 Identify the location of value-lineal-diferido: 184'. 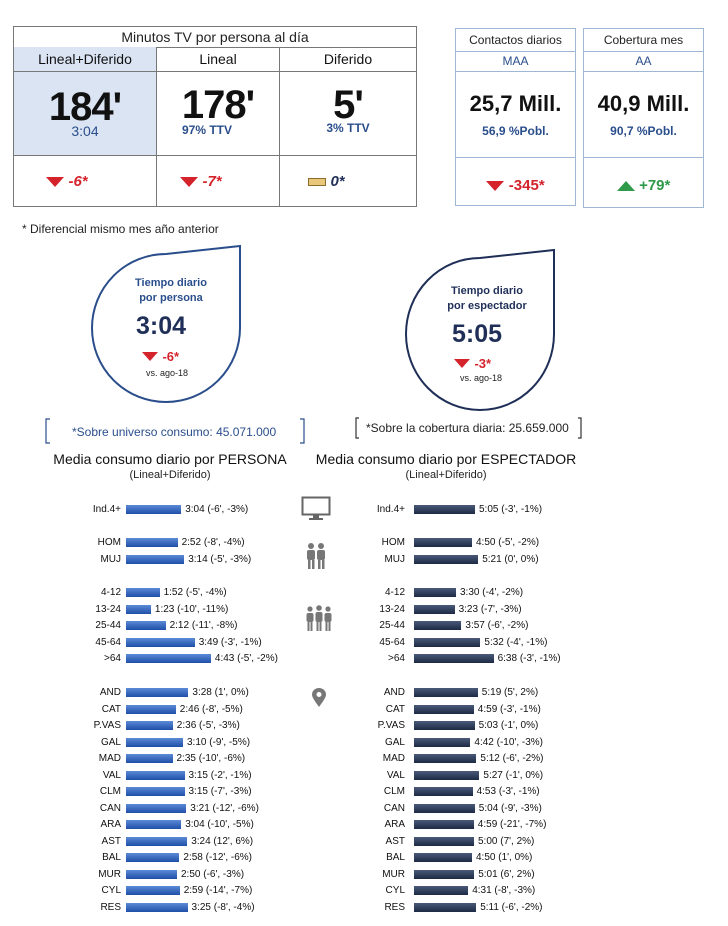
(85, 107).